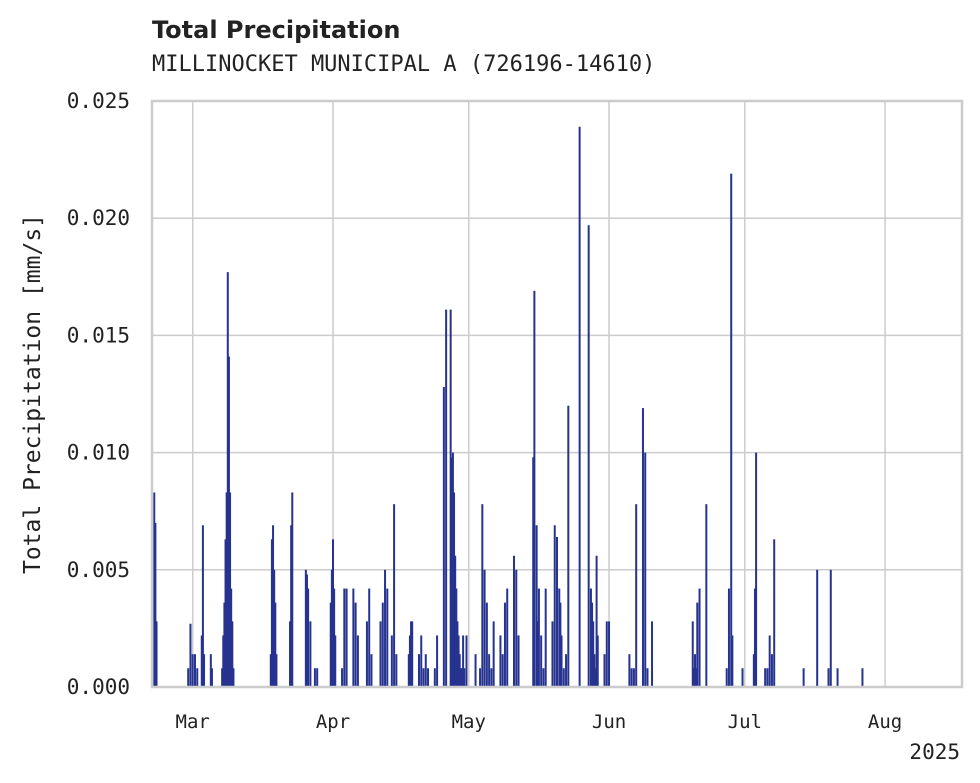 This screenshot has width=980, height=783. Describe the element at coordinates (885, 722) in the screenshot. I see `x-tick-label: Aug` at that location.